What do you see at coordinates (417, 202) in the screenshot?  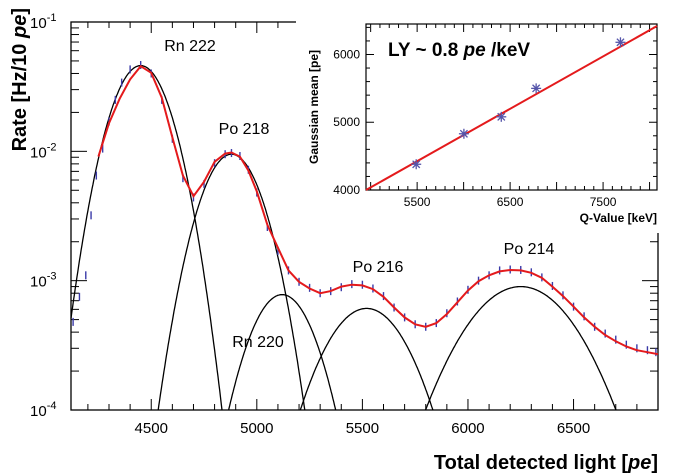 I see `inset-x-tick-label: 5500` at bounding box center [417, 202].